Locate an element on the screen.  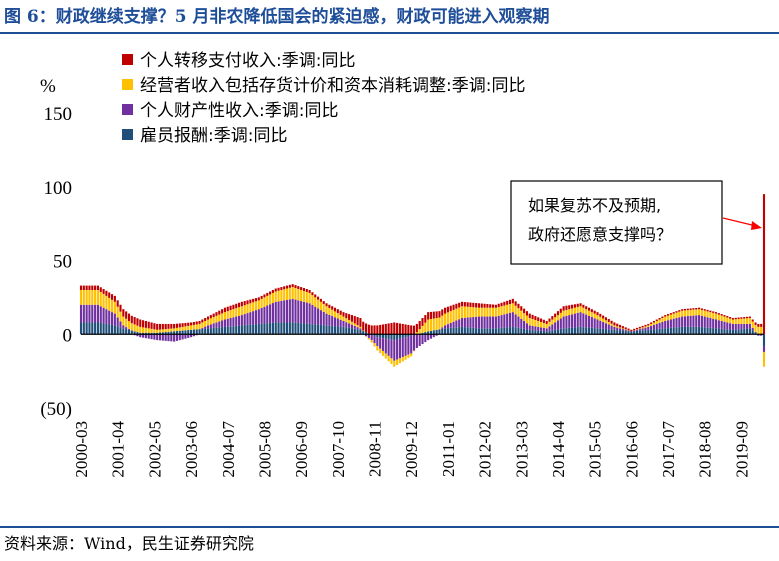
x-tick-label-15: 2016-06 is located at coordinates (631, 449).